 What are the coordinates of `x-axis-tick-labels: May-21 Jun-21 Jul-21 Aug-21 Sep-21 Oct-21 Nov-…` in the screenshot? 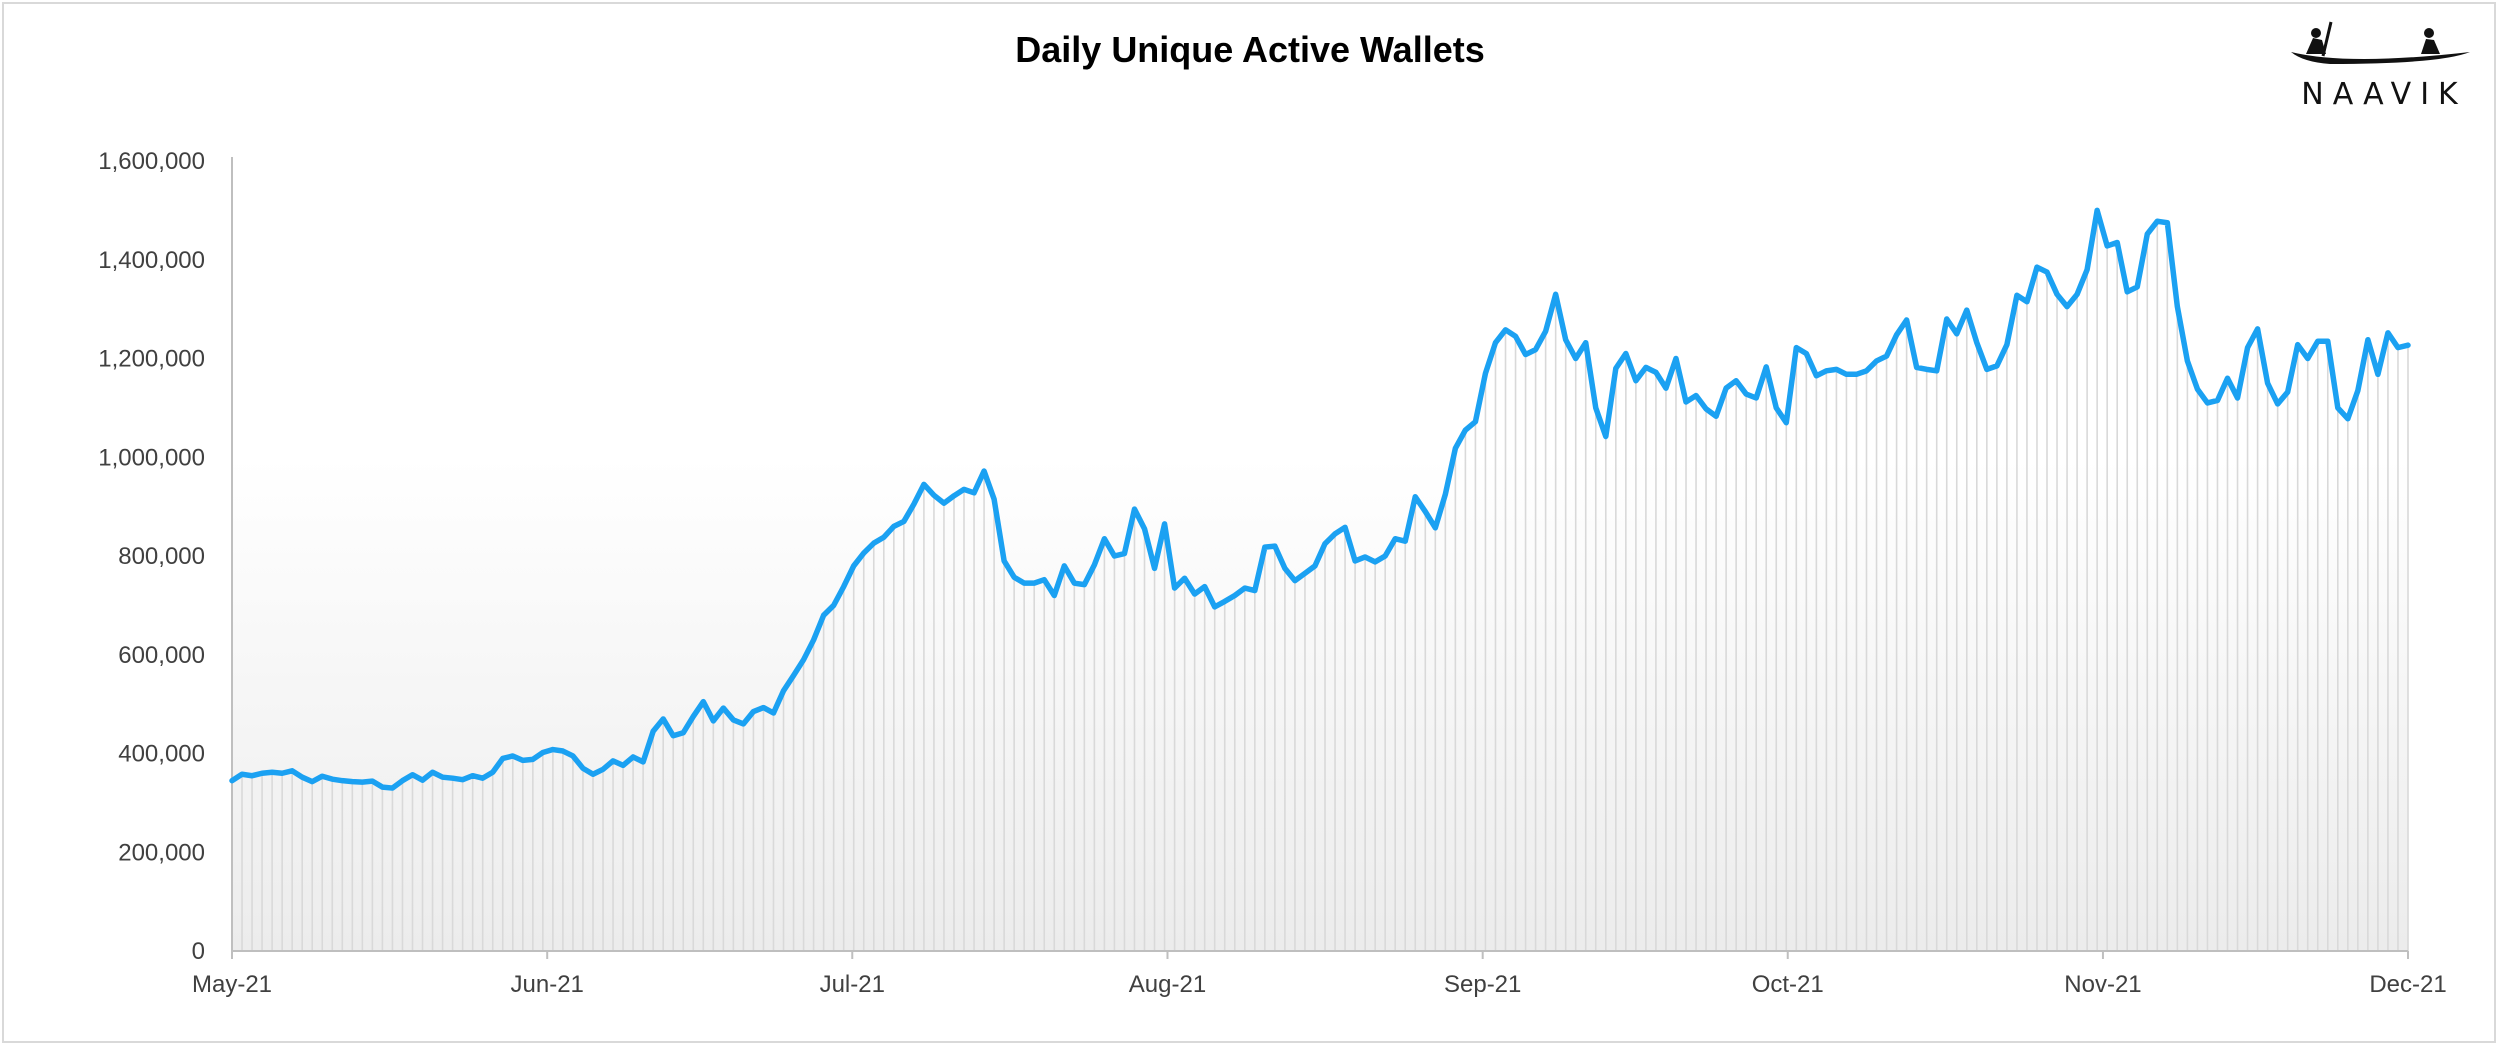 It's located at (1319, 984).